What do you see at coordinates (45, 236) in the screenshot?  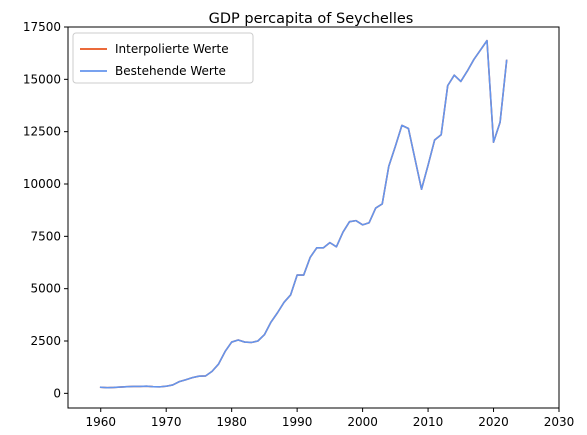 I see `y-tick-label: 7500` at bounding box center [45, 236].